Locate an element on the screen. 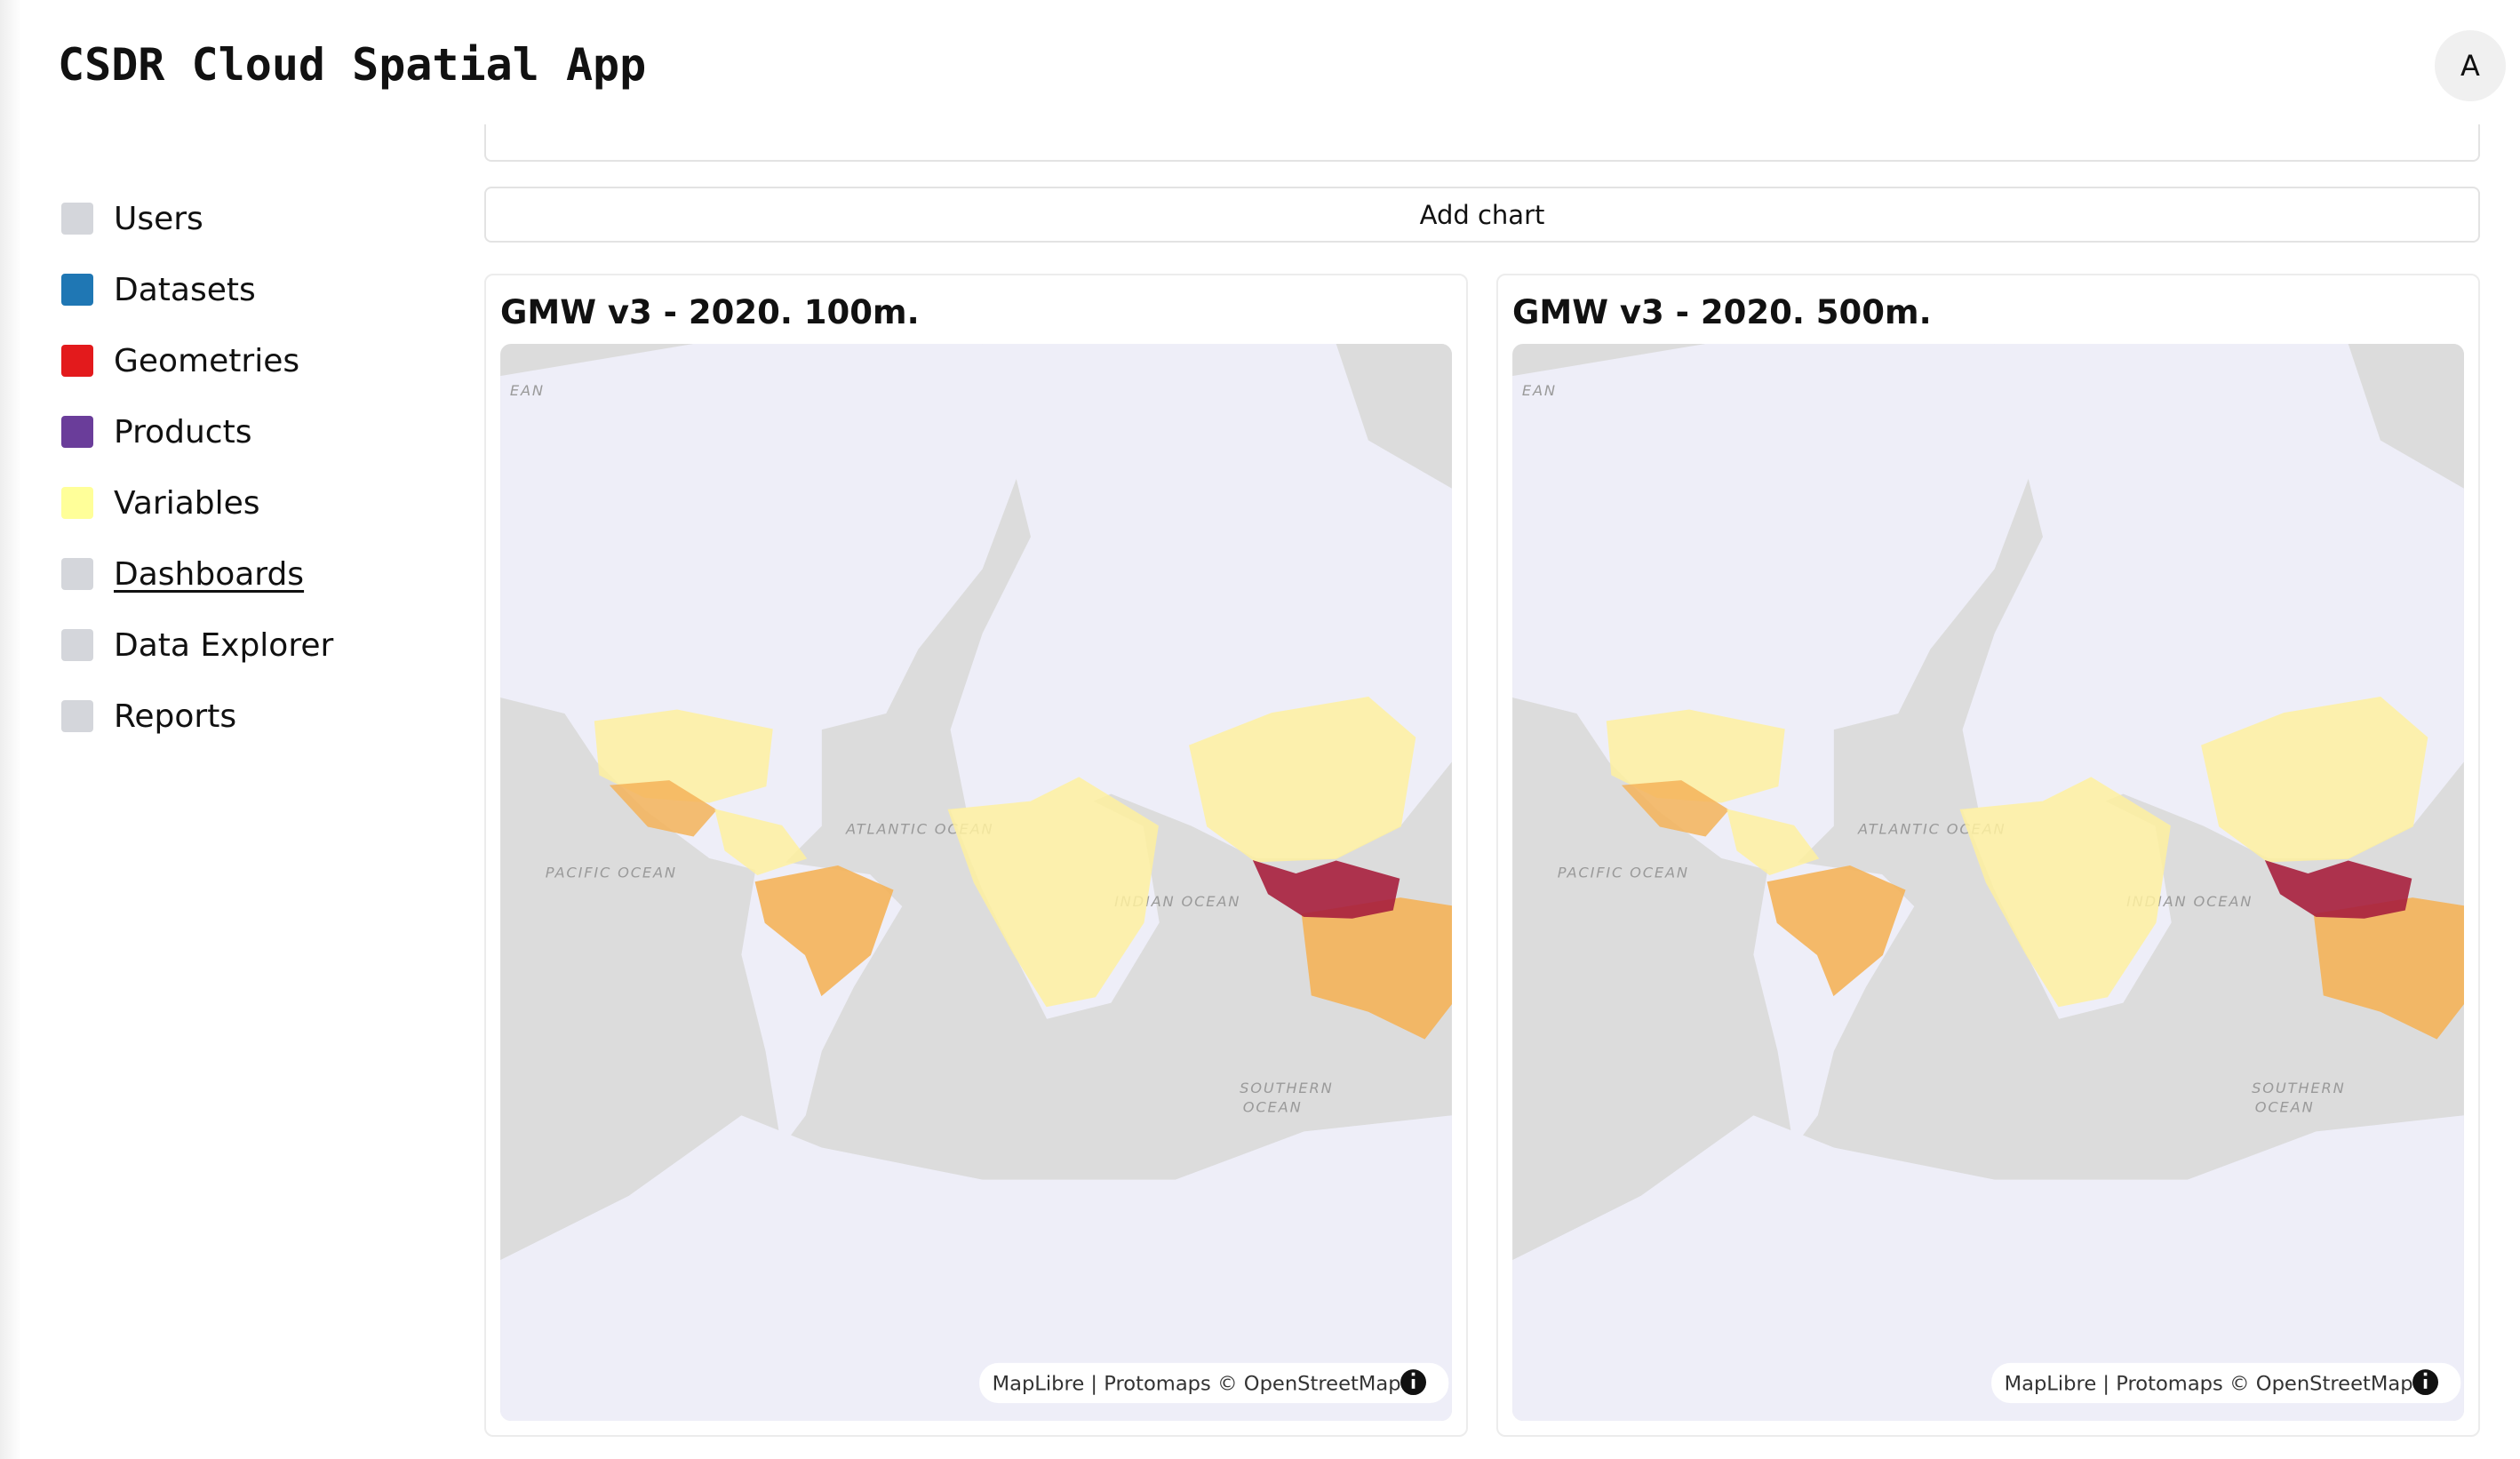  nav-label: Data Explorer is located at coordinates (224, 645).